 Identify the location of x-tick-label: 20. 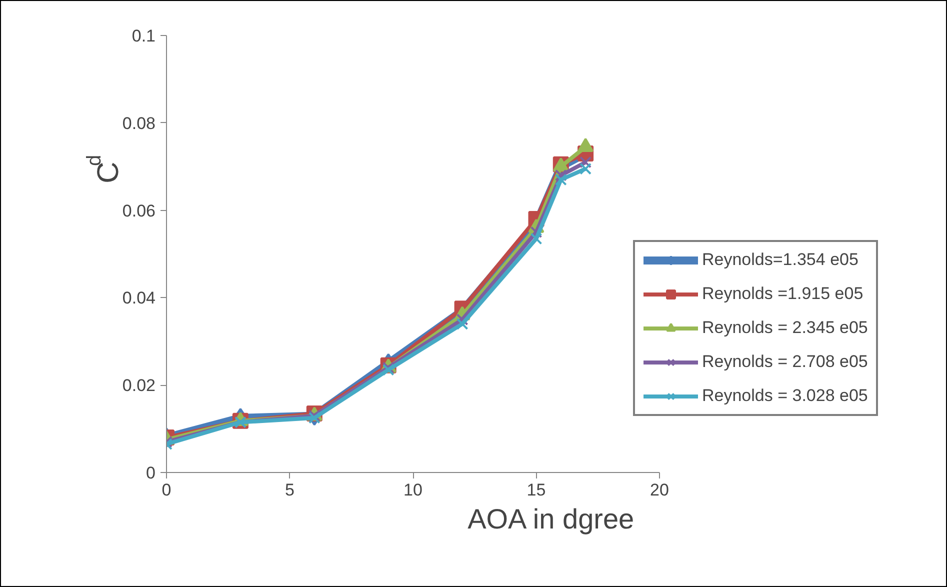
(659, 490).